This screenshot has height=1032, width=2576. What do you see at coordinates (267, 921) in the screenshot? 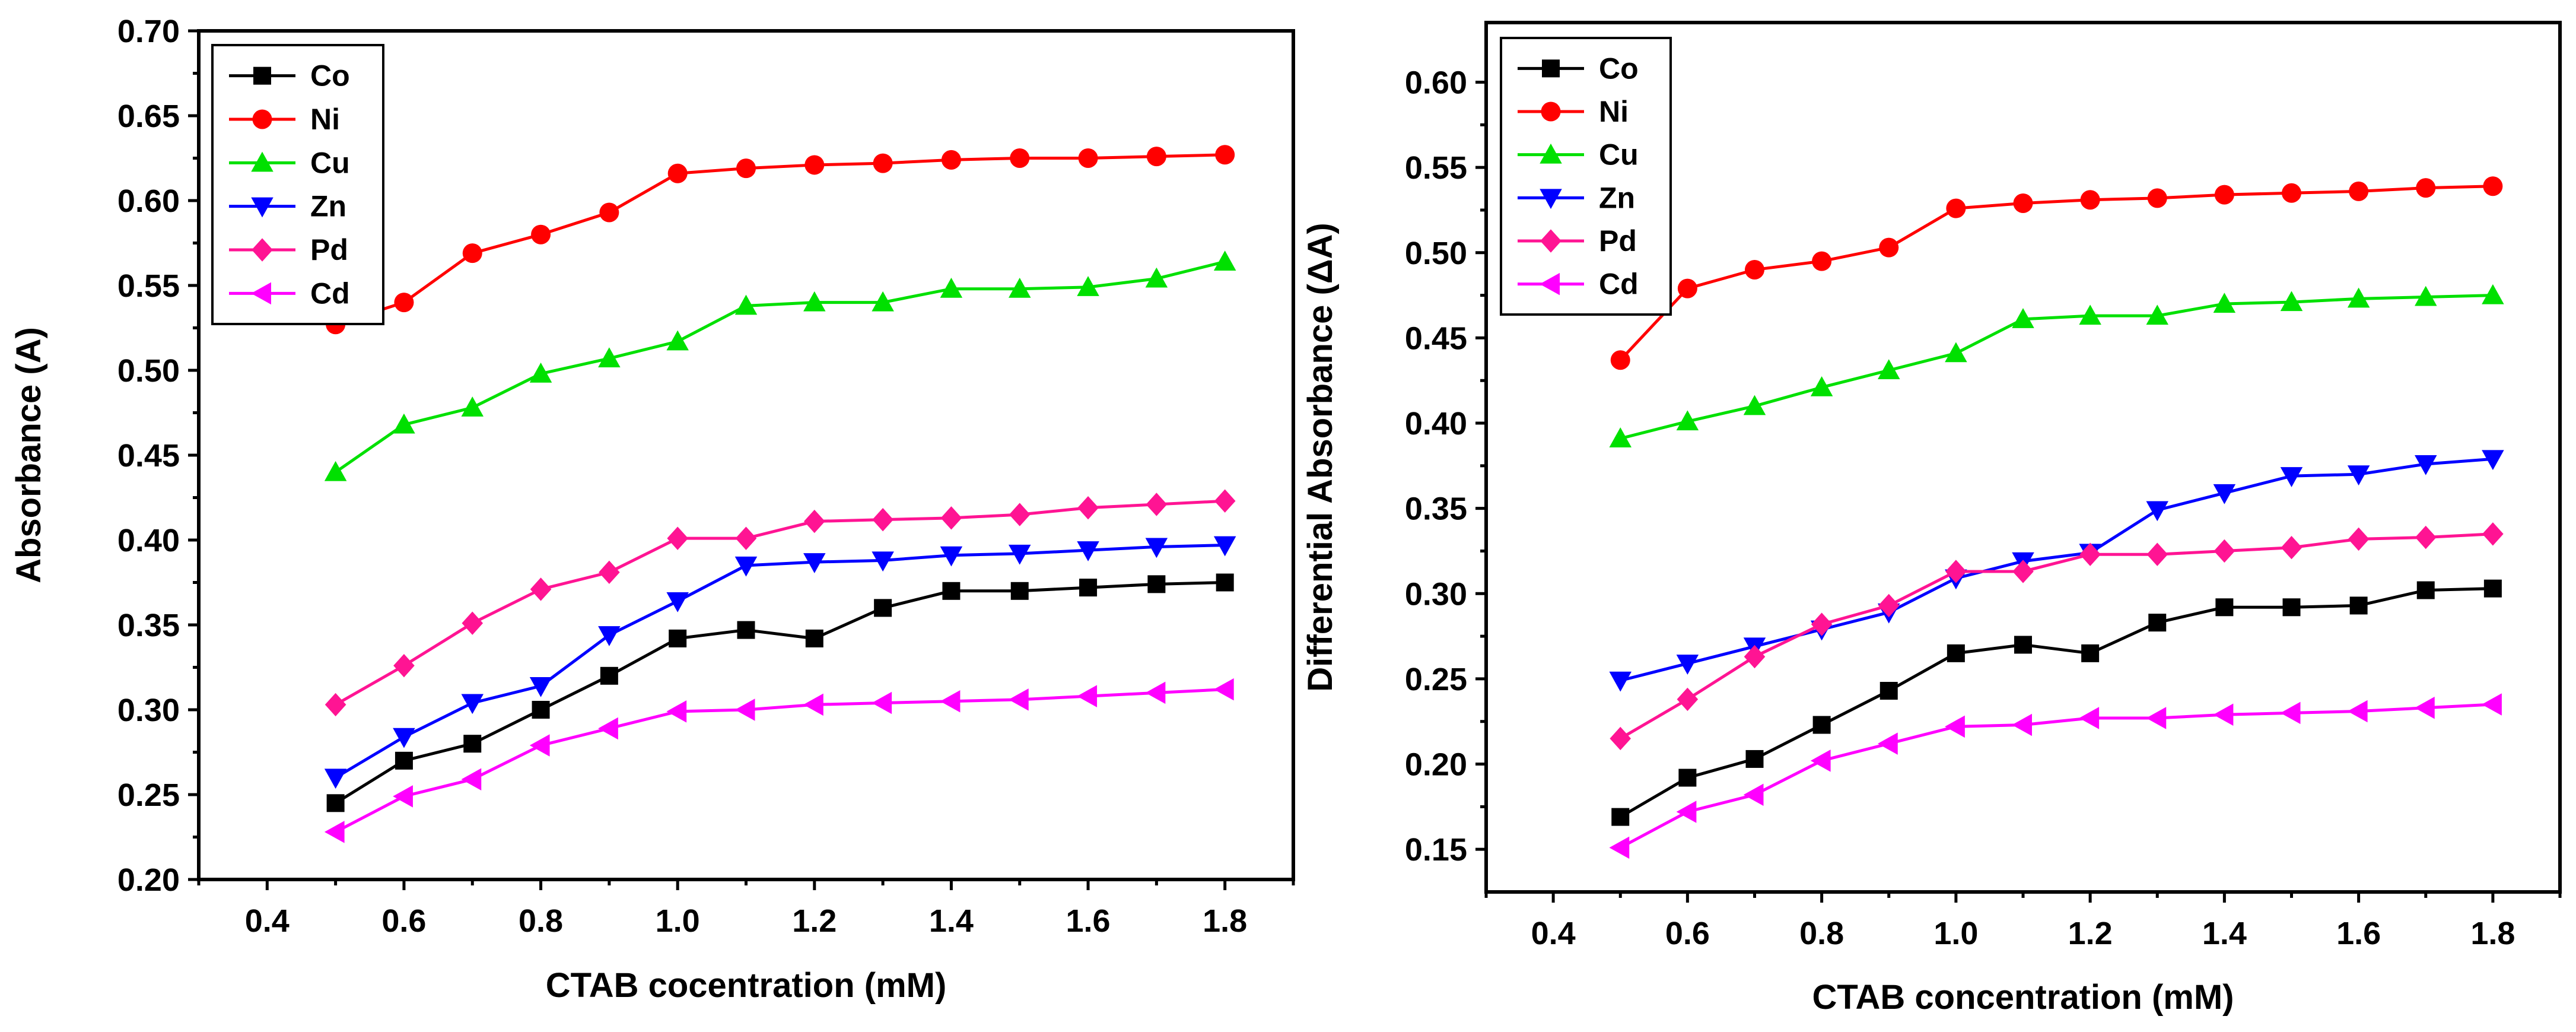
I see `x-tick-label: 0.4` at bounding box center [267, 921].